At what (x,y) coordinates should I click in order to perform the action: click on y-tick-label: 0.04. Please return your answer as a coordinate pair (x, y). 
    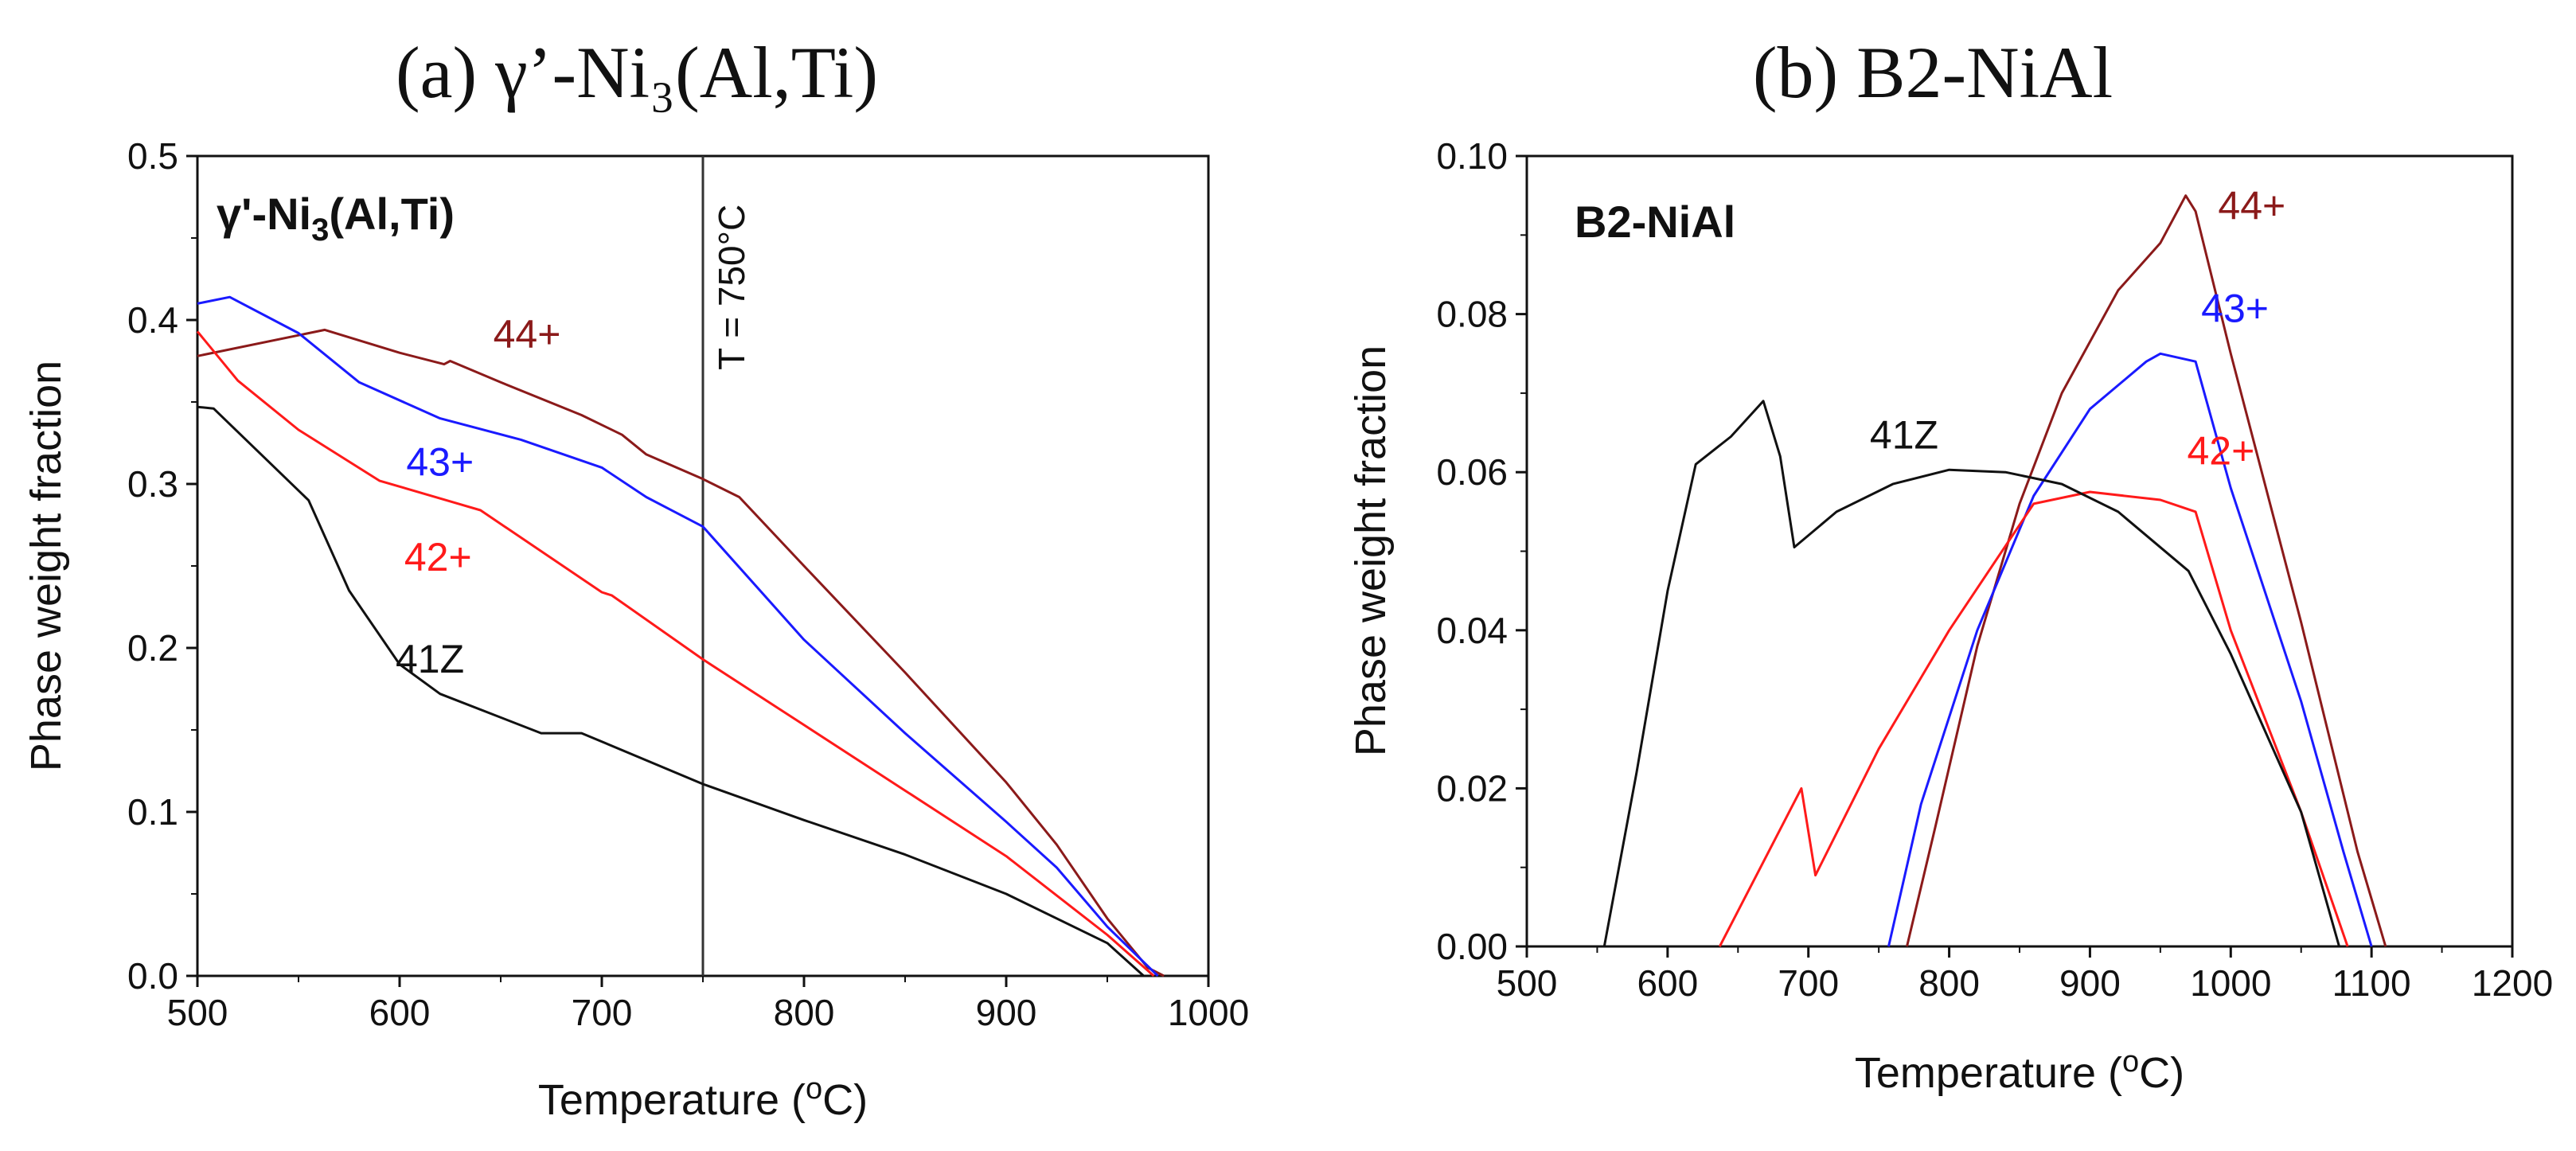
    Looking at the image, I should click on (1472, 630).